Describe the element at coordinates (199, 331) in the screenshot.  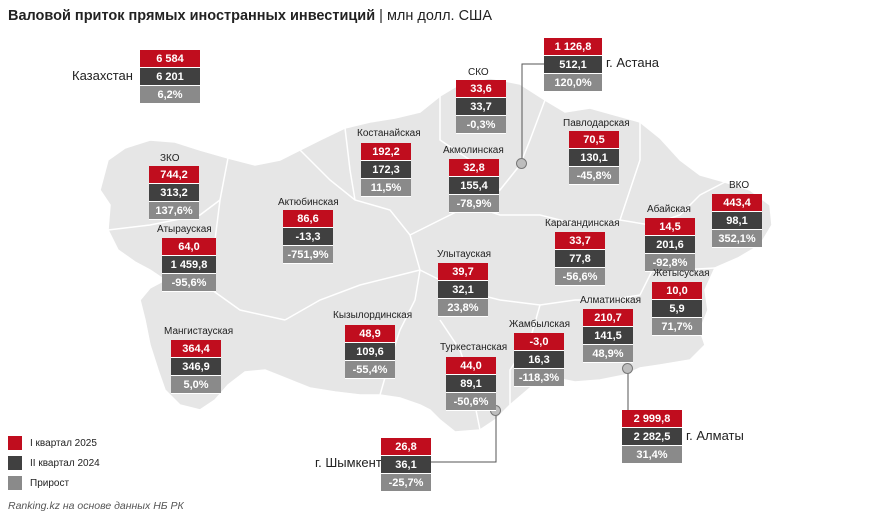
I see `region-label-mangystau: Мангистауская` at that location.